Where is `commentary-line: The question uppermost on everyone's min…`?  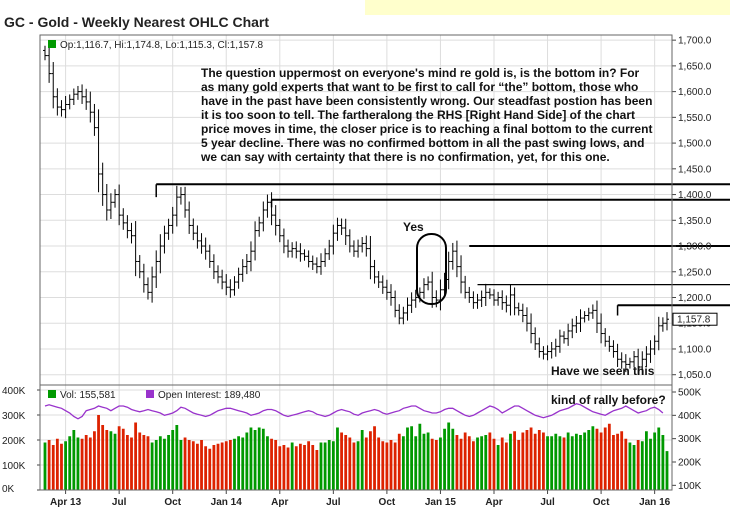 commentary-line: The question uppermost on everyone's min… is located at coordinates (420, 73).